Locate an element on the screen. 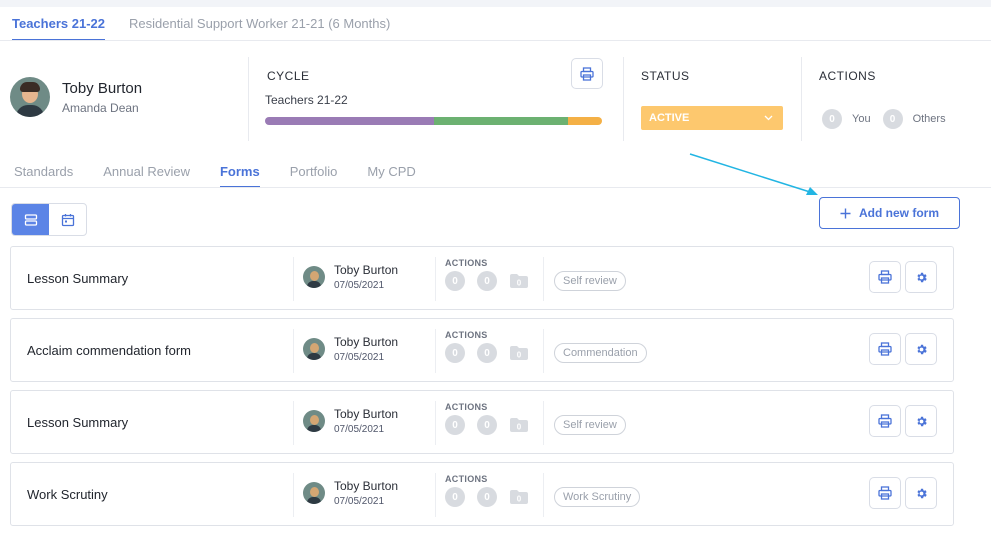 This screenshot has width=991, height=542. you-label: You is located at coordinates (861, 119).